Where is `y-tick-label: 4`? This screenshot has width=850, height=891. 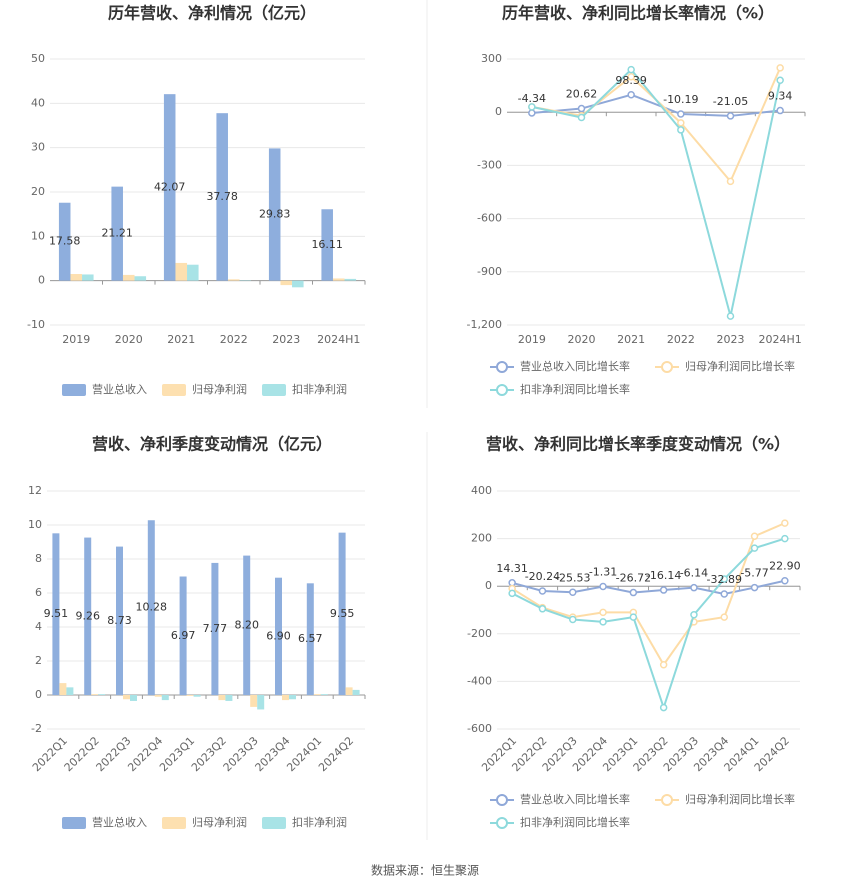
y-tick-label: 4 is located at coordinates (38, 626).